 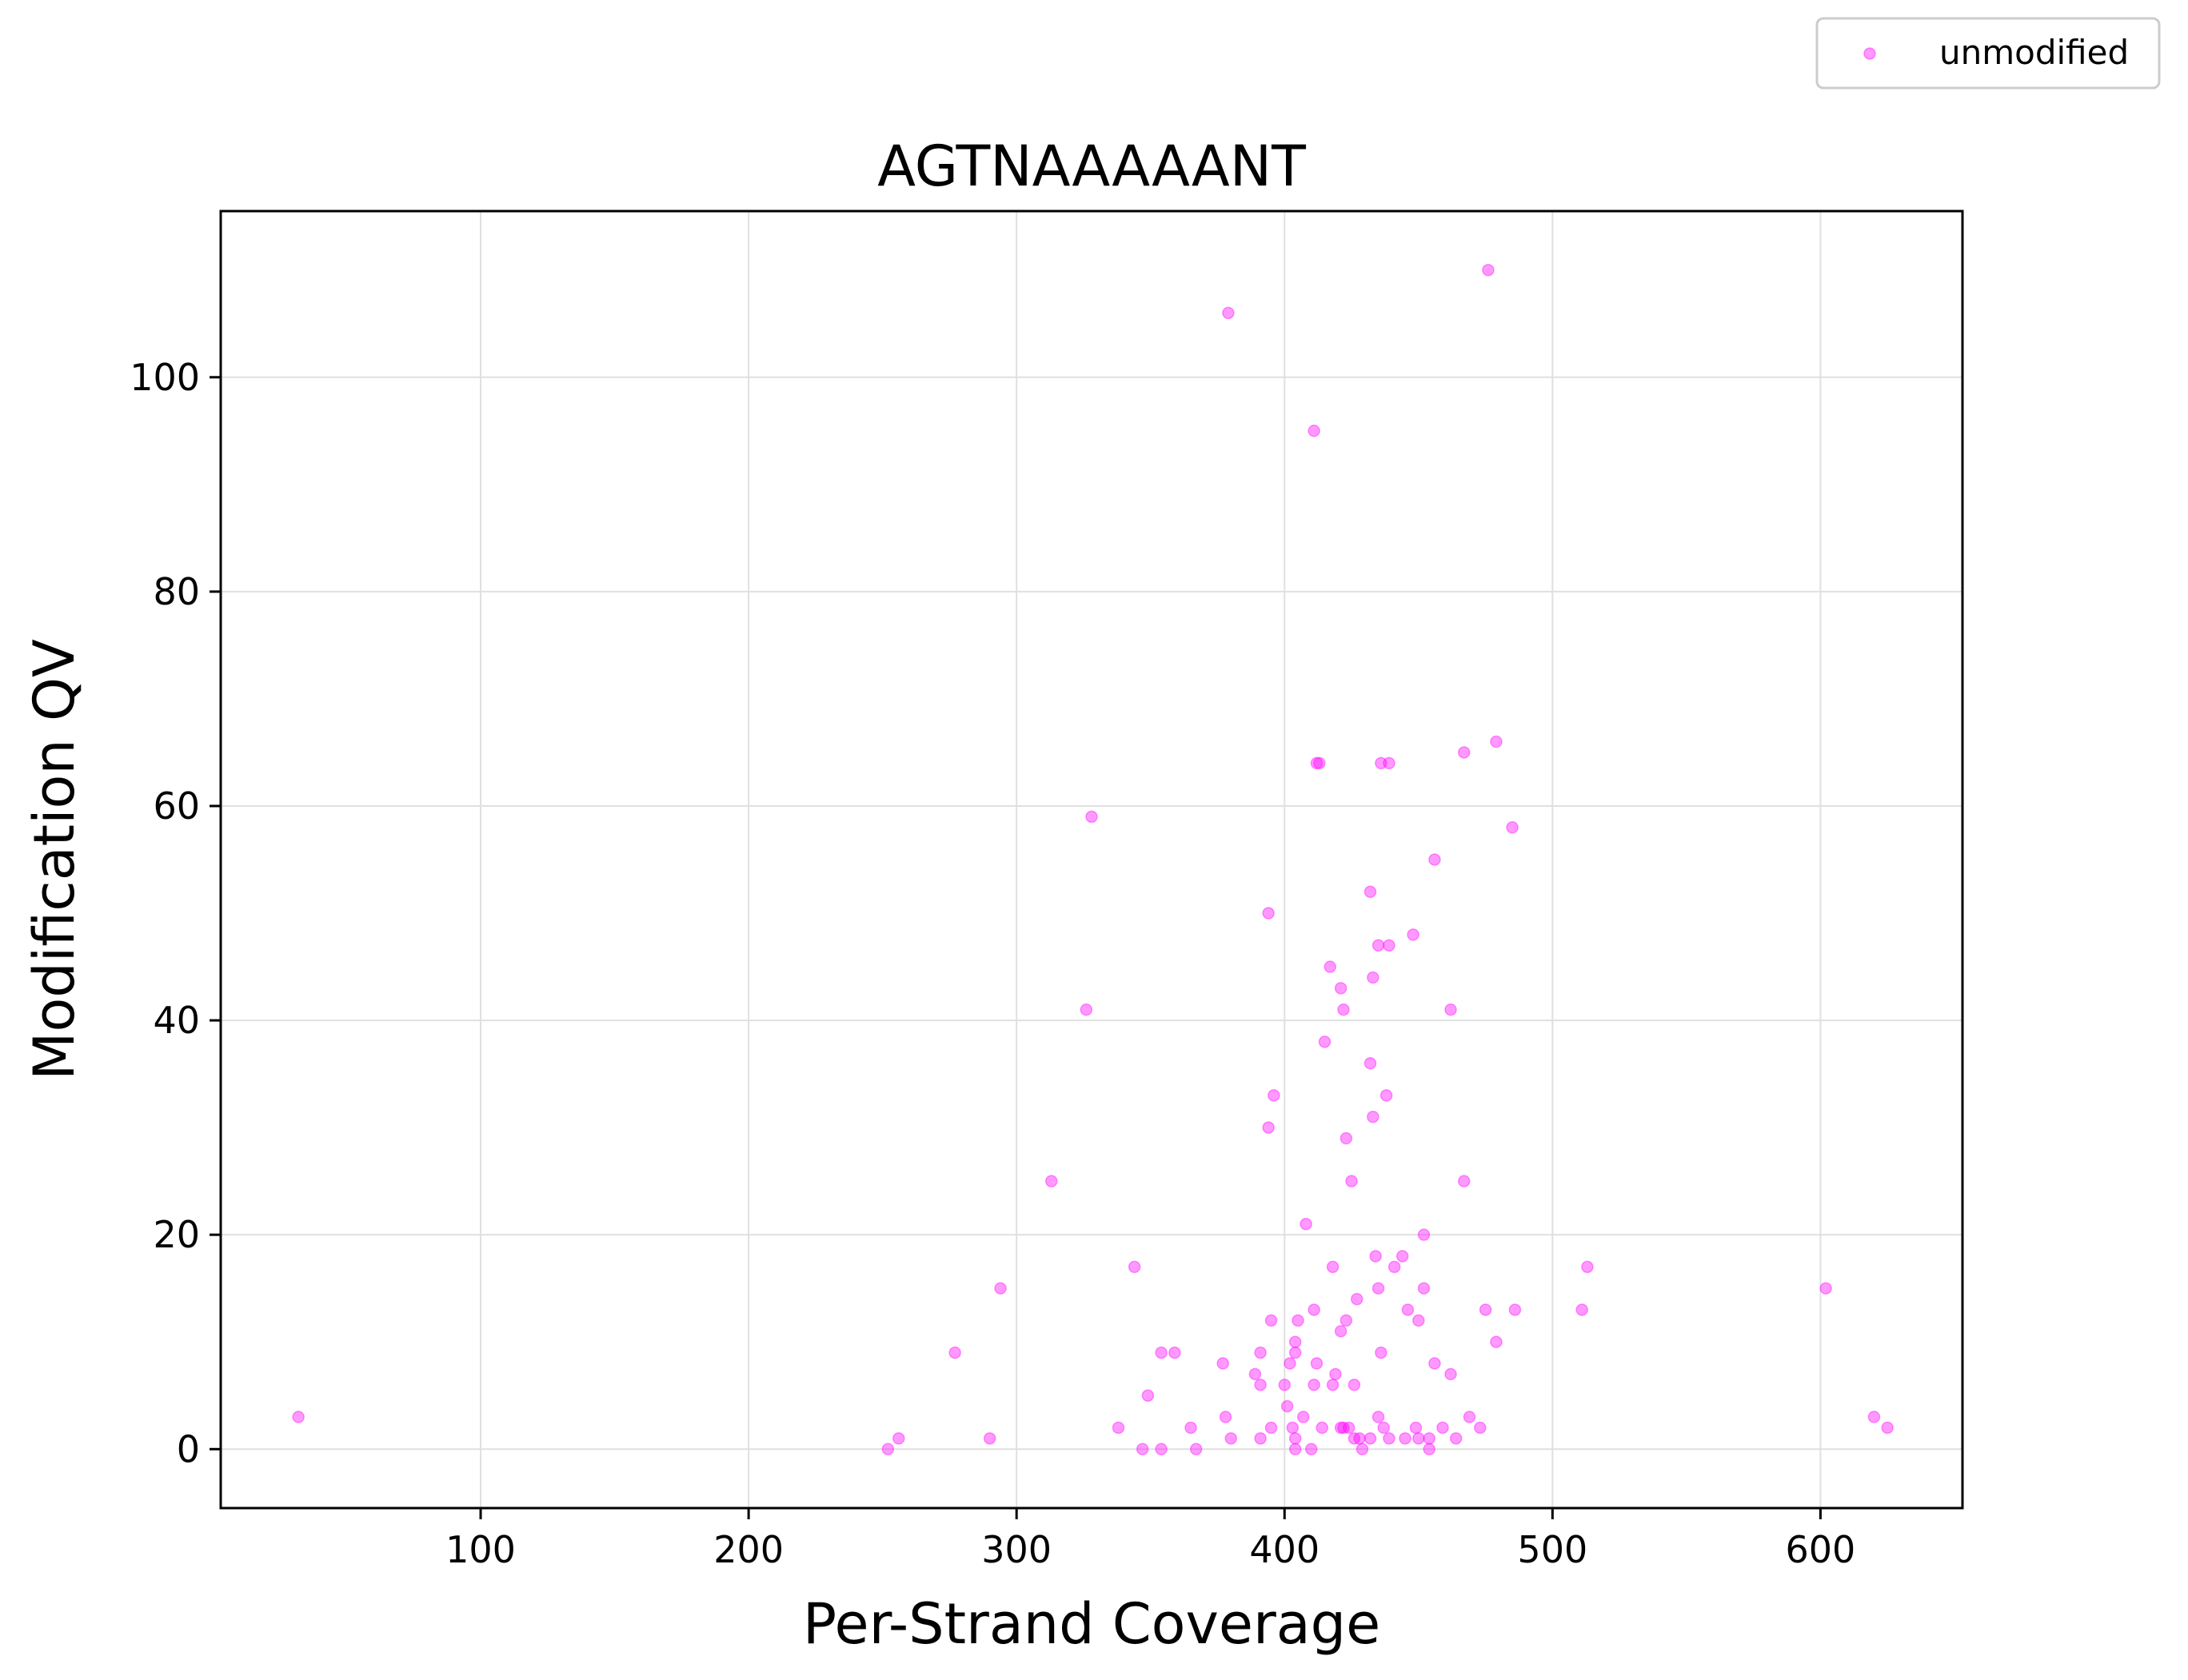 I want to click on y-axis-label: Modification QV, so click(x=54, y=860).